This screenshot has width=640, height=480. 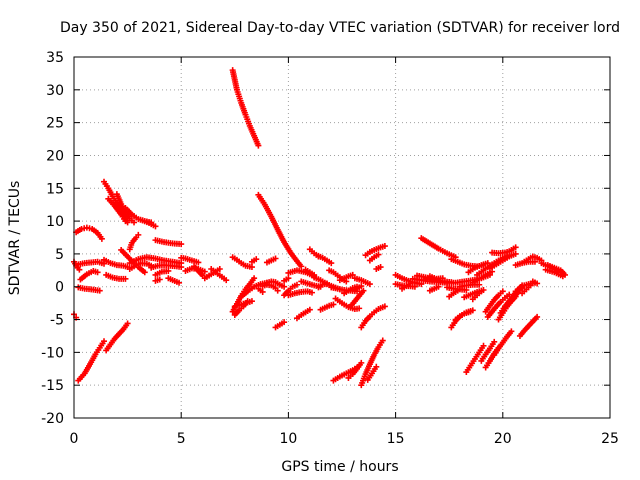 I want to click on series-s38, so click(x=260, y=290).